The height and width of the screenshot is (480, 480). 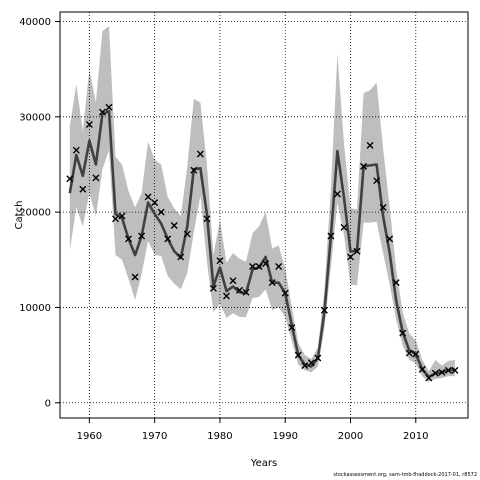 What do you see at coordinates (102, 112) in the screenshot?
I see `observed-point-1962` at bounding box center [102, 112].